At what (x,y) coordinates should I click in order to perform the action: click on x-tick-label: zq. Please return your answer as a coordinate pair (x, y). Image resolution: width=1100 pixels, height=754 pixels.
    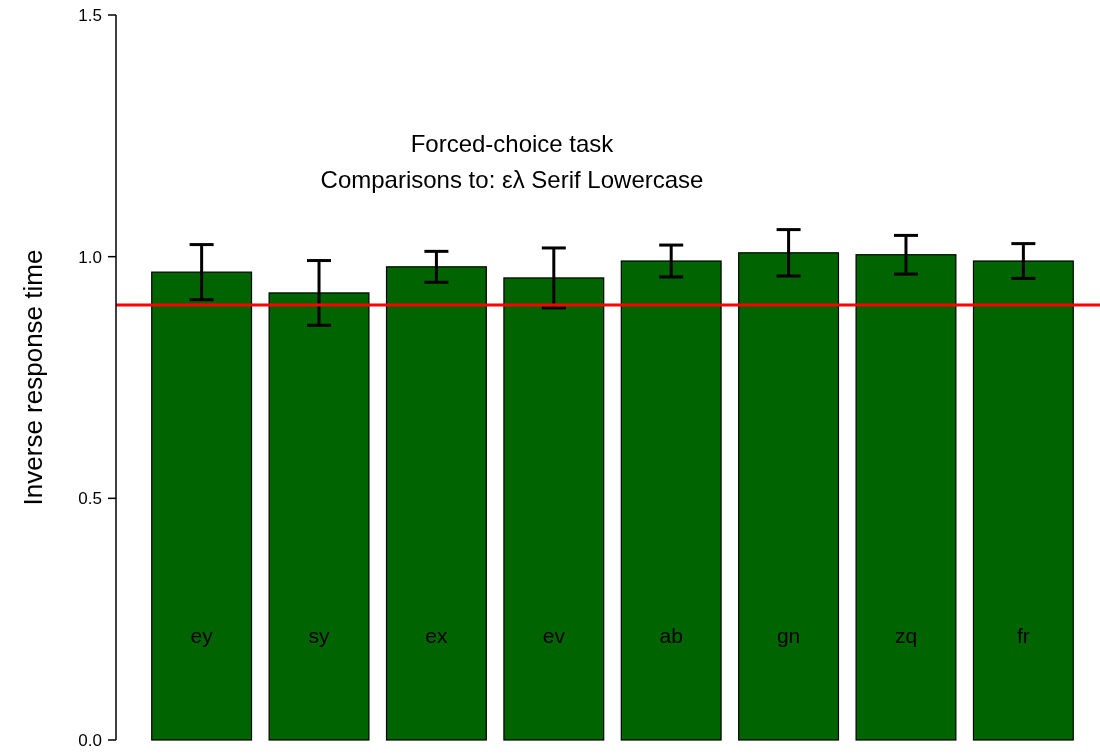
    Looking at the image, I should click on (906, 635).